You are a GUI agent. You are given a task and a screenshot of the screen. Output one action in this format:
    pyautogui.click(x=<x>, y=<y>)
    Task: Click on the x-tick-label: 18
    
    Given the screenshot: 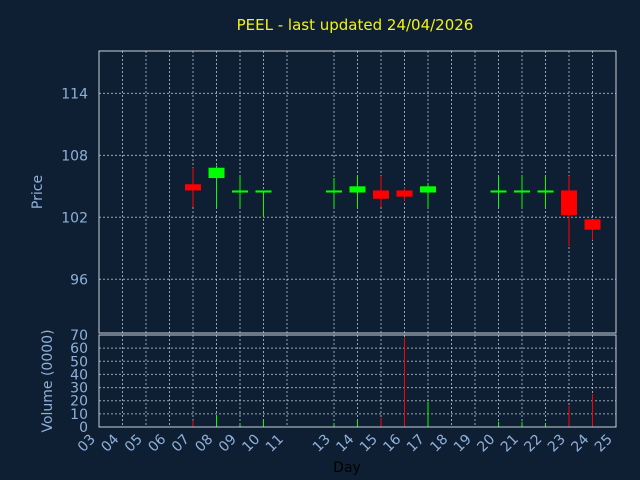 What is the action you would take?
    pyautogui.click(x=439, y=444)
    